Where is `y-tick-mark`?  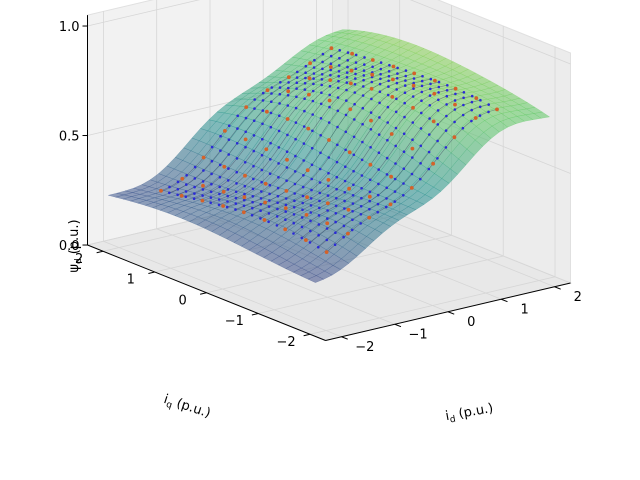 y-tick-mark is located at coordinates (203, 293).